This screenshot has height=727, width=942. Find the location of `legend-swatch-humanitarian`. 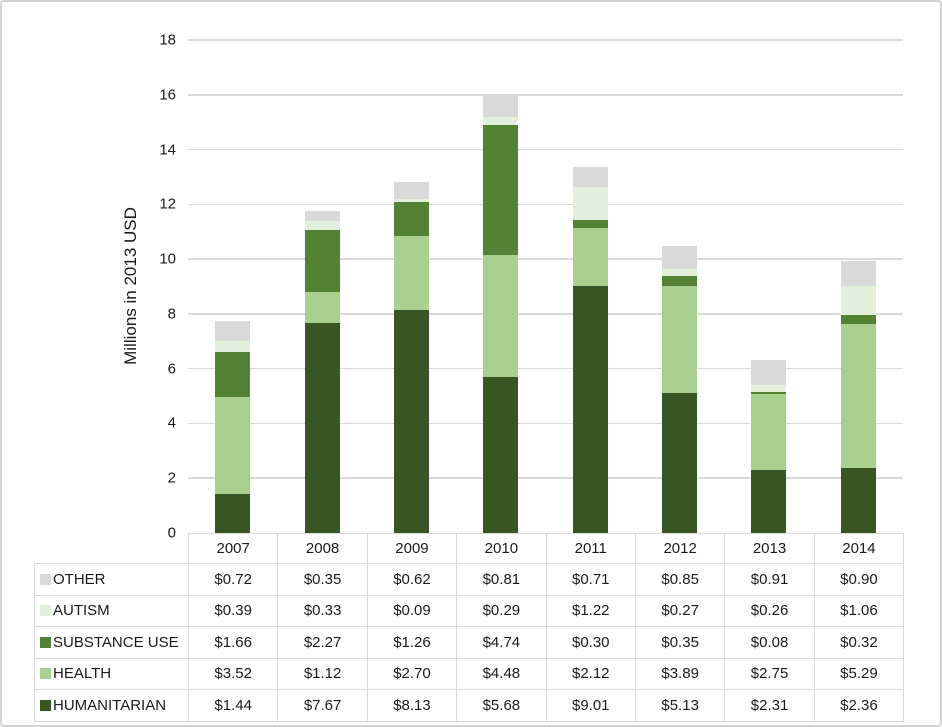

legend-swatch-humanitarian is located at coordinates (45, 705).